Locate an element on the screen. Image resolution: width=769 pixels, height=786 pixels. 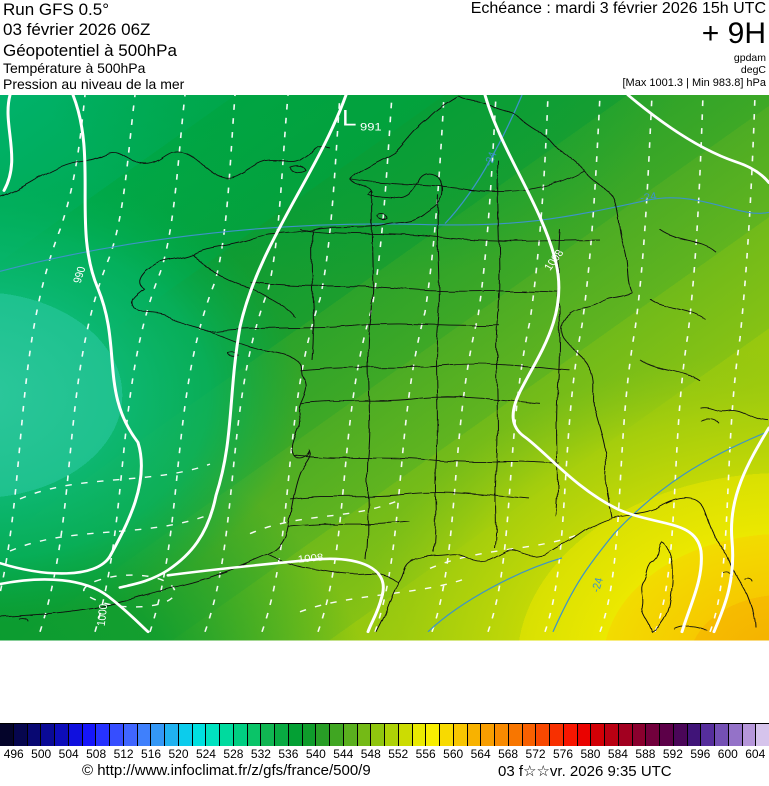
colorbar-tick: 576 is located at coordinates (563, 754).